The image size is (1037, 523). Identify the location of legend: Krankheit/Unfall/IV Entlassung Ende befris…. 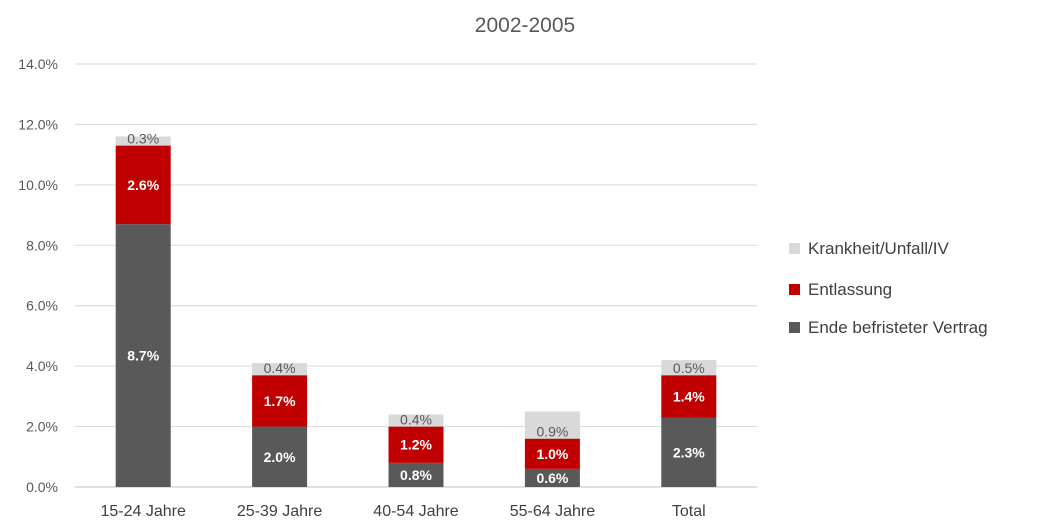
(888, 288).